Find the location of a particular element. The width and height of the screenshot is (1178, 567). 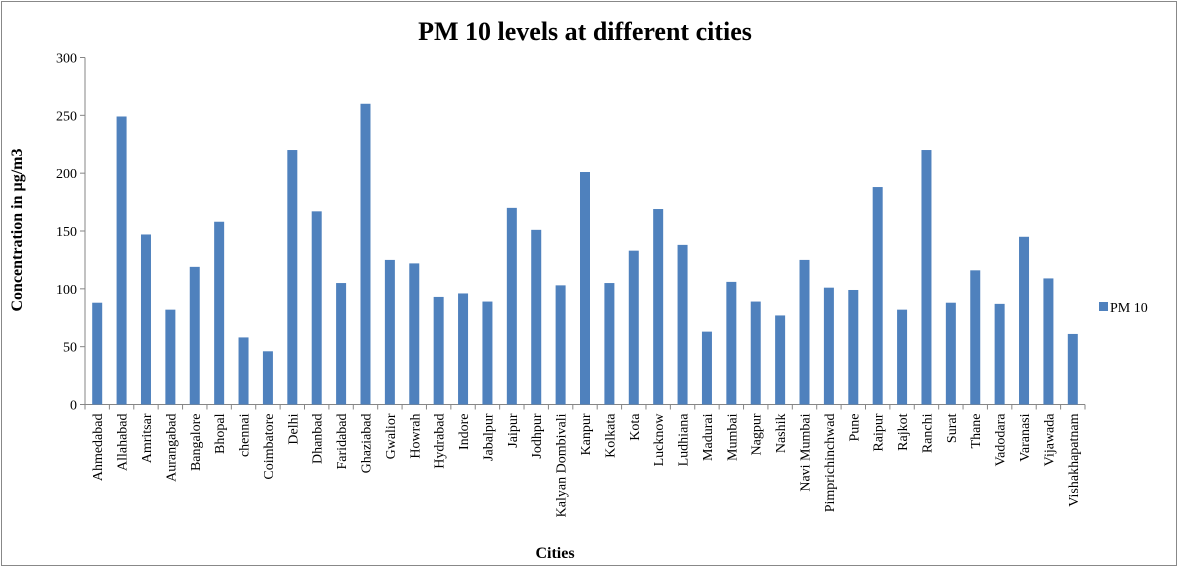

bar-navi-mumbai is located at coordinates (804, 332).